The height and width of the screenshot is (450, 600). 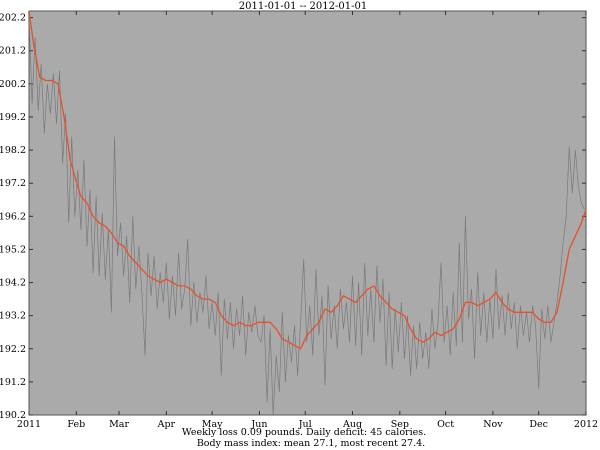 What do you see at coordinates (76, 424) in the screenshot?
I see `x-tick-label: Feb` at bounding box center [76, 424].